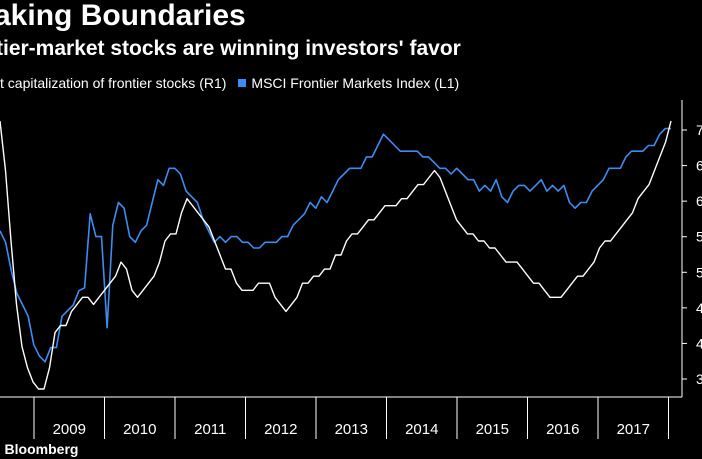  I want to click on x-tick-label: 2009, so click(69, 429).